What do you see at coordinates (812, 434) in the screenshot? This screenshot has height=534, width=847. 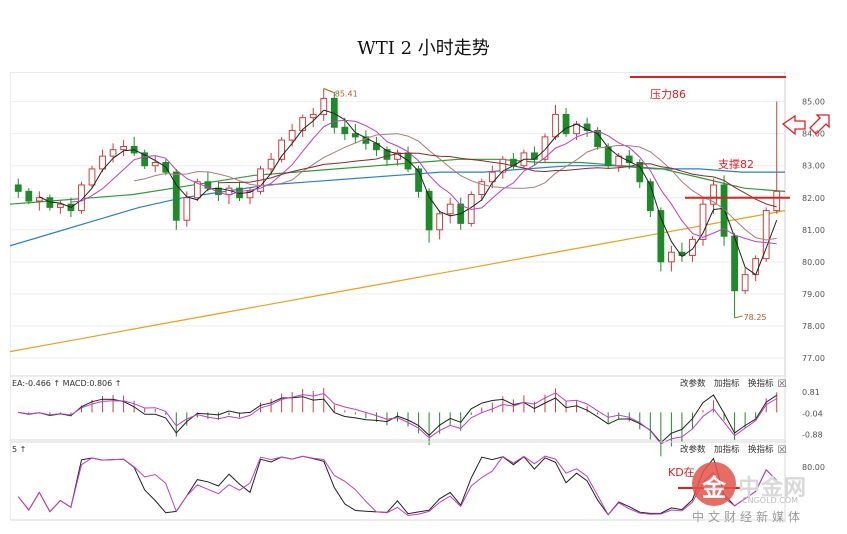 I see `macd-y-tick-label: -0.88` at bounding box center [812, 434].